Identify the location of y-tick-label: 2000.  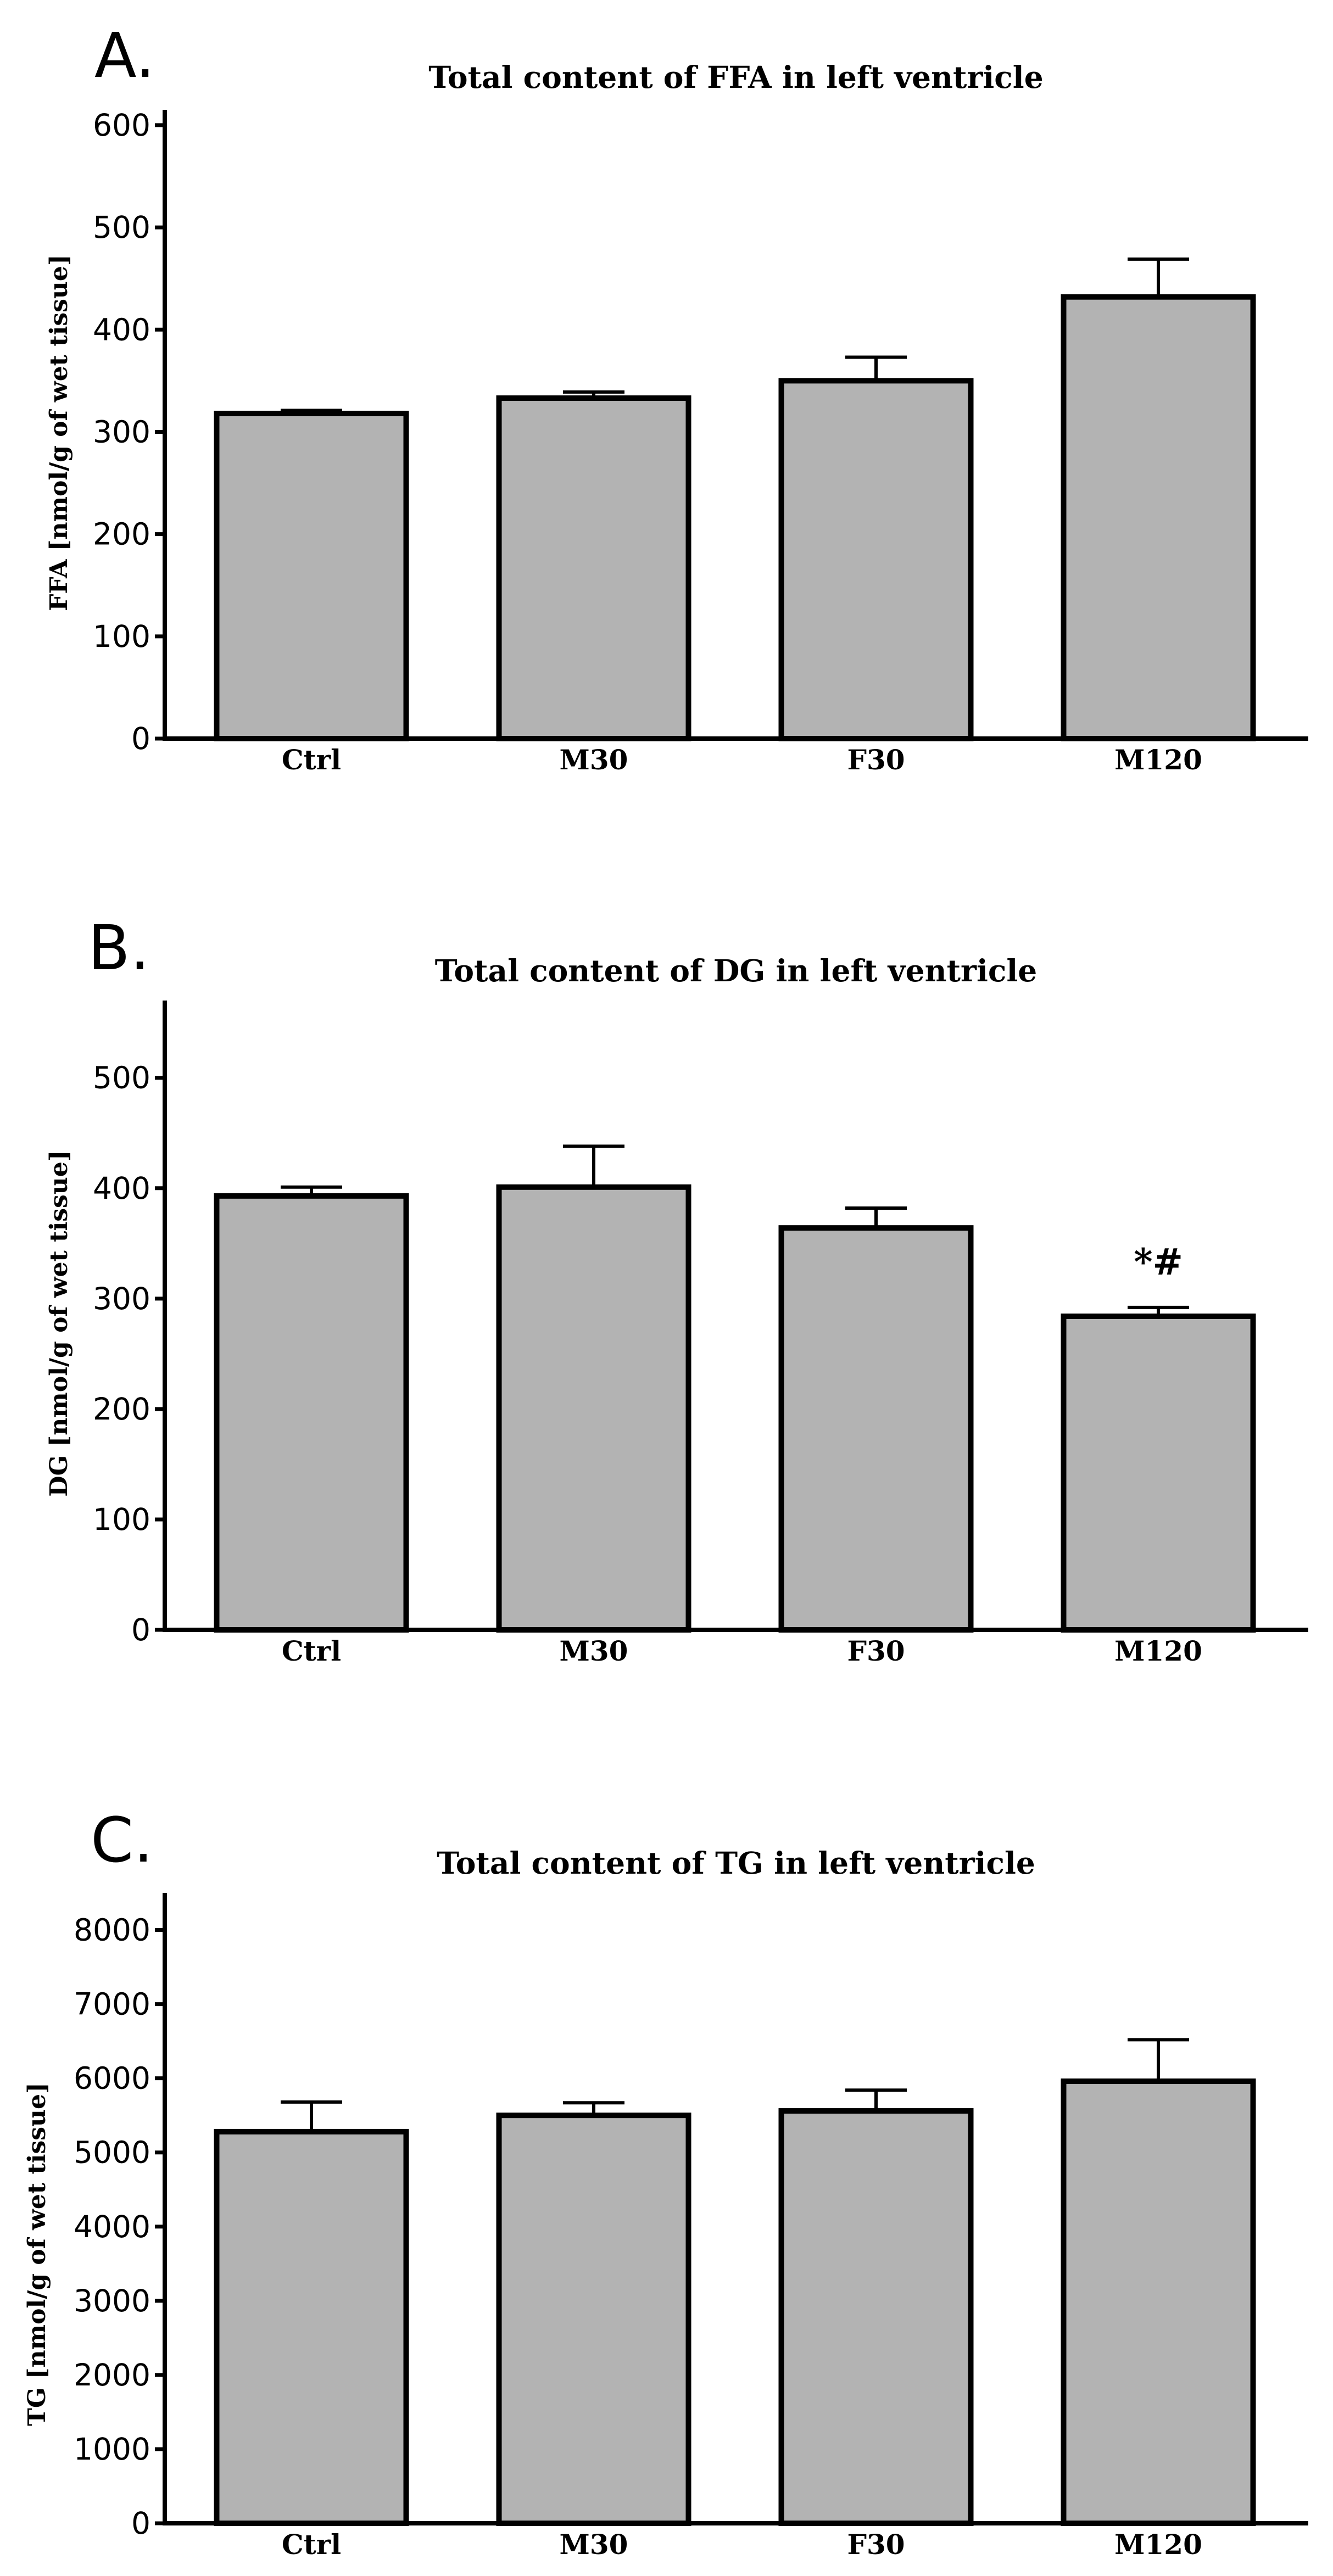
(112, 2375).